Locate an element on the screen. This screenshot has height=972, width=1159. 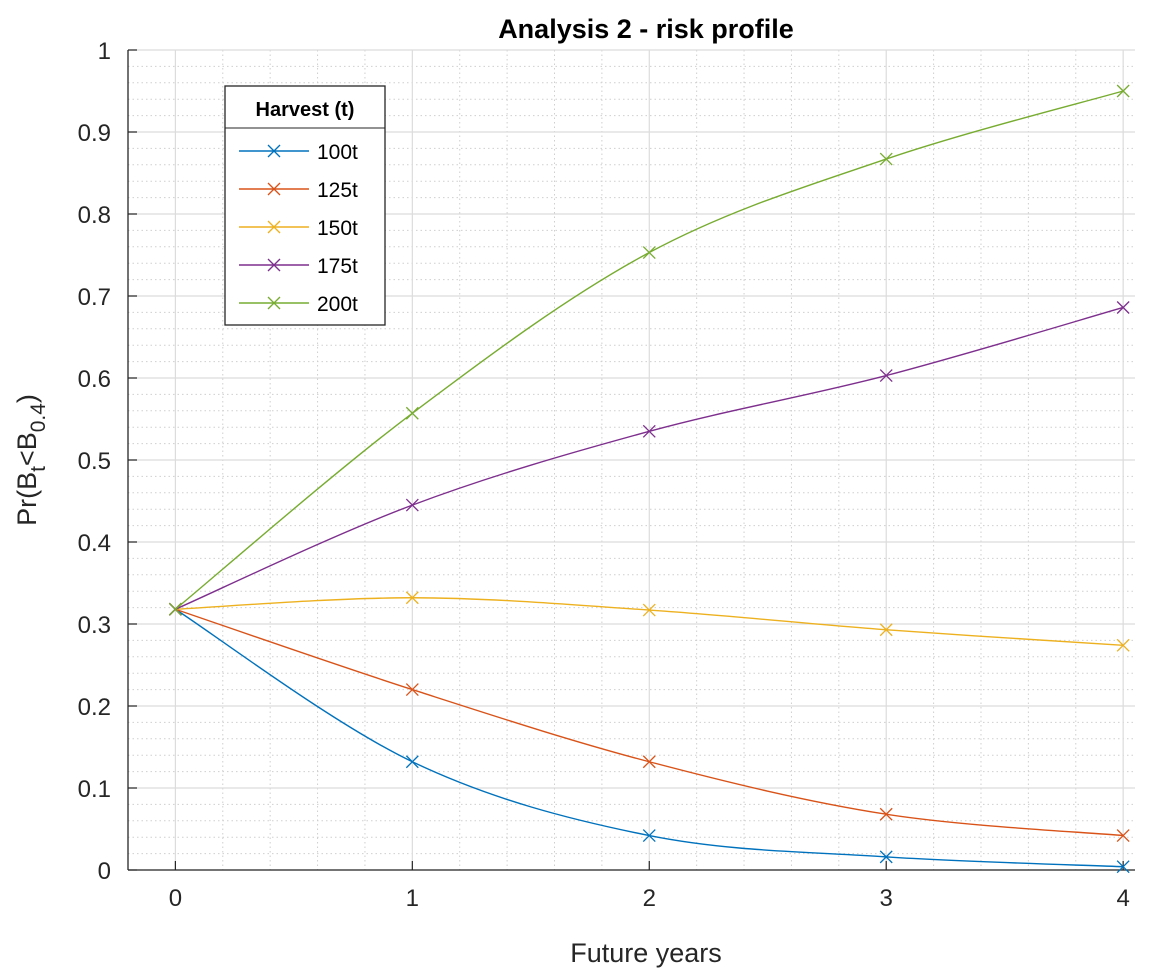
marker-125t-x4-stroke-b is located at coordinates (1123, 836).